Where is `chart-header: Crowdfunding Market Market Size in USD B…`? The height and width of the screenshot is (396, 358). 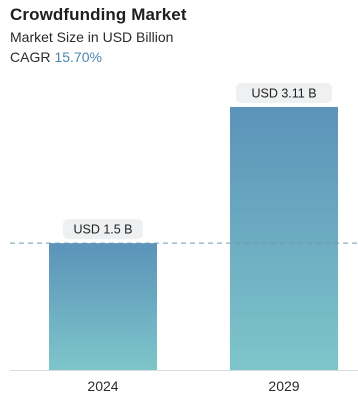 chart-header: Crowdfunding Market Market Size in USD B… is located at coordinates (98, 35).